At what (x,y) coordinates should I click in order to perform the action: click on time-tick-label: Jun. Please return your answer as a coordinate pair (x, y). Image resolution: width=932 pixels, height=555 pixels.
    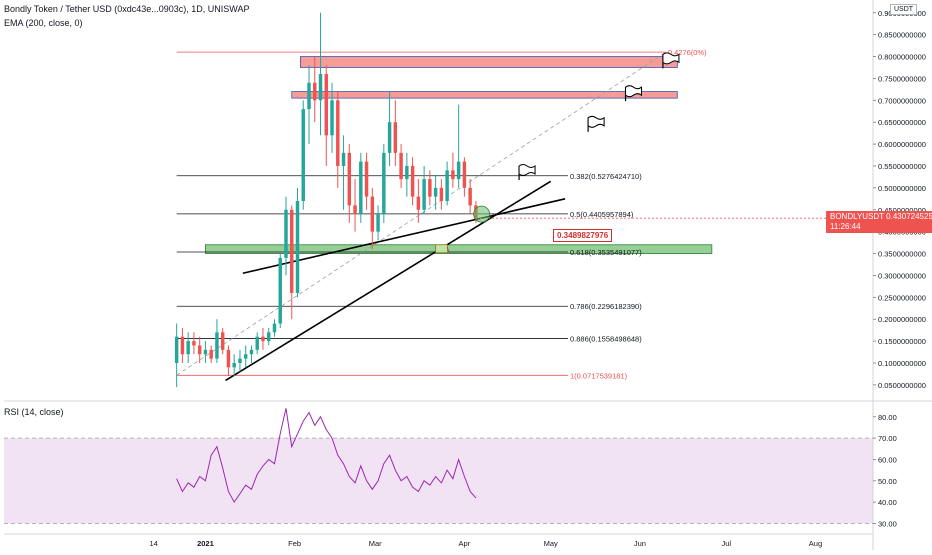
    Looking at the image, I should click on (640, 543).